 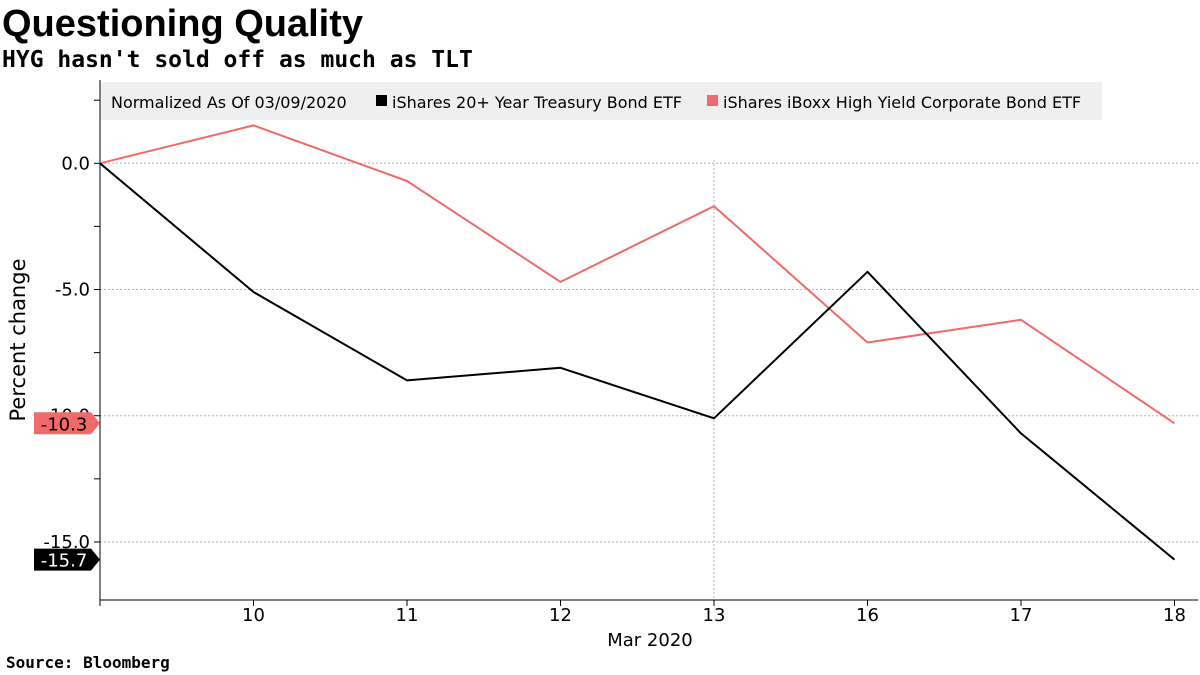 What do you see at coordinates (66, 542) in the screenshot?
I see `y-tick-label: -15.0` at bounding box center [66, 542].